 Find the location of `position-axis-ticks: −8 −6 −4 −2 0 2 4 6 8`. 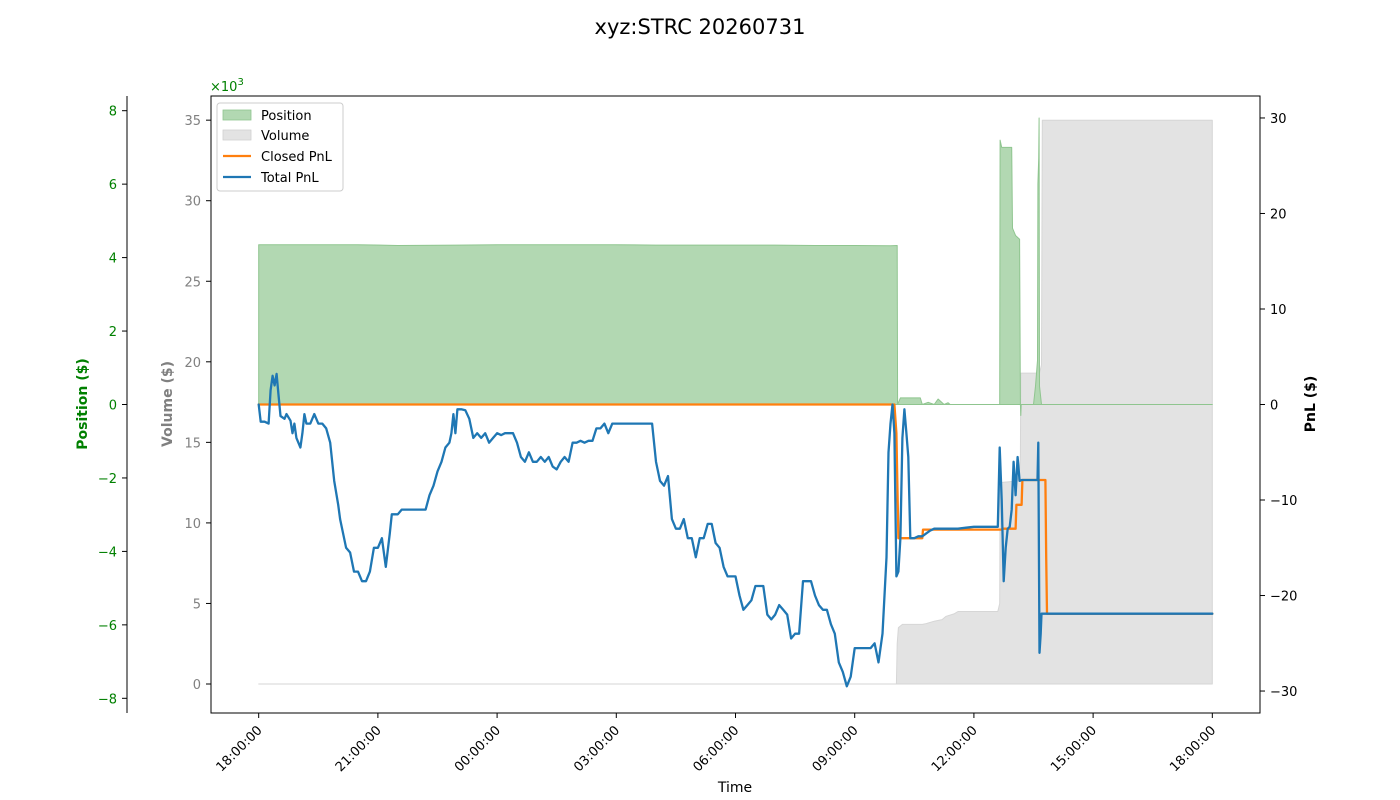

position-axis-ticks: −8 −6 −4 −2 0 2 4 6 8 is located at coordinates (112, 406).